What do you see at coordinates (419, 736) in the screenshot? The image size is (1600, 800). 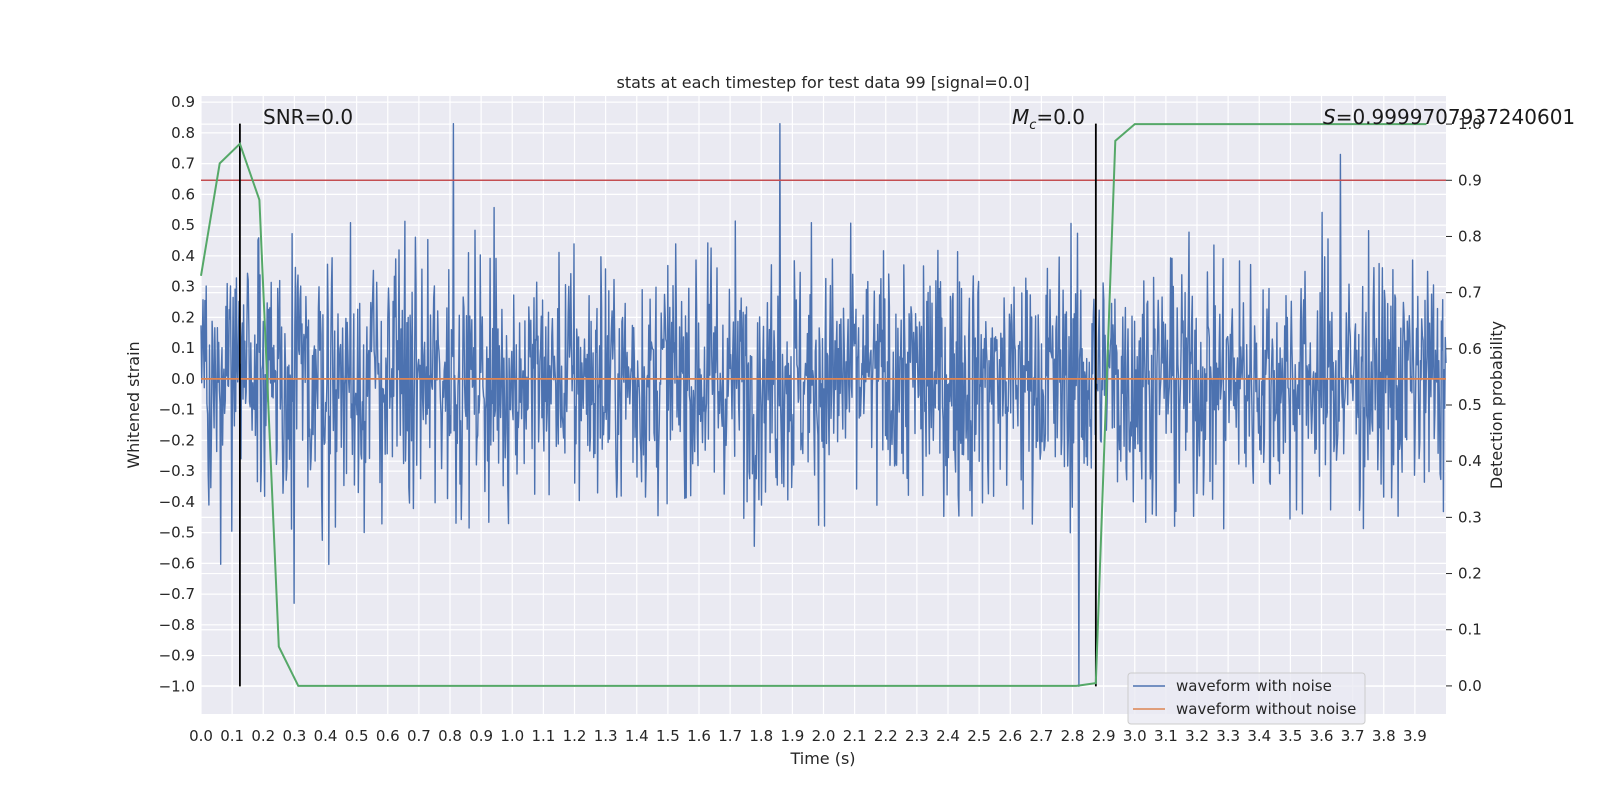 I see `x-tick-label: 0.7` at bounding box center [419, 736].